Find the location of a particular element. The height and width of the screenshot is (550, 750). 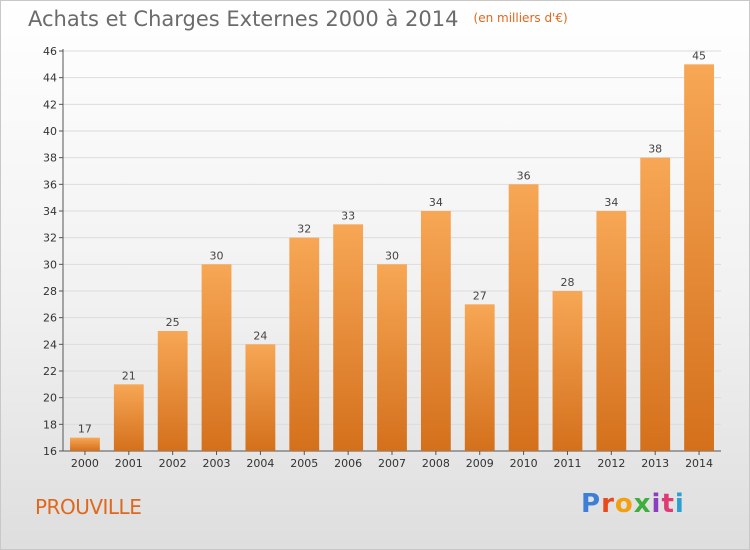

x-tick-label: 2014 is located at coordinates (699, 463).